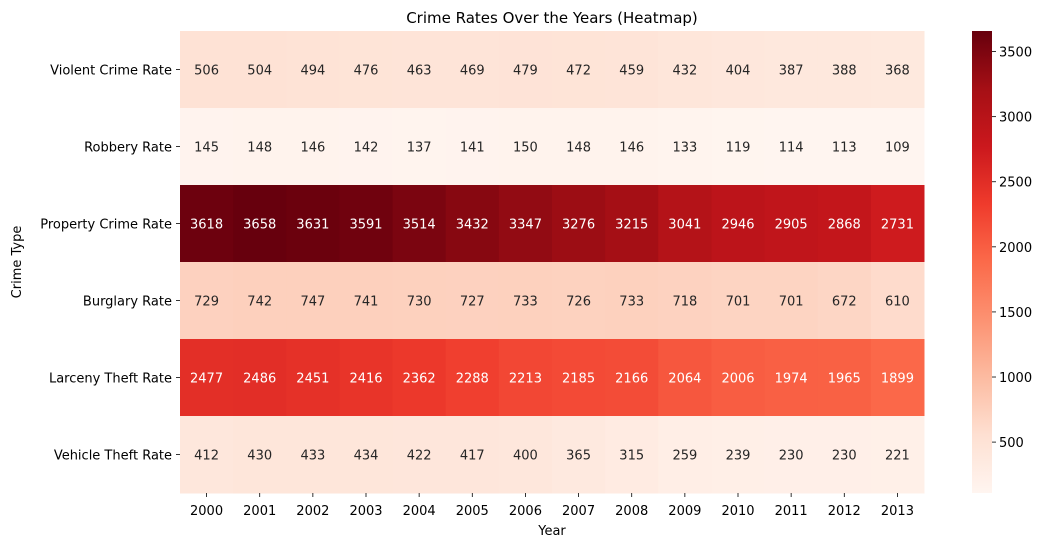 The width and height of the screenshot is (1048, 547). I want to click on cell-value-label: 459, so click(631, 71).